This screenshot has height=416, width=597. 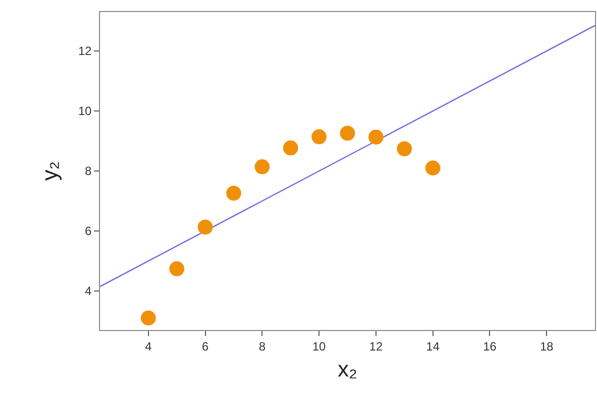 I want to click on x-tick-label: 12, so click(x=376, y=346).